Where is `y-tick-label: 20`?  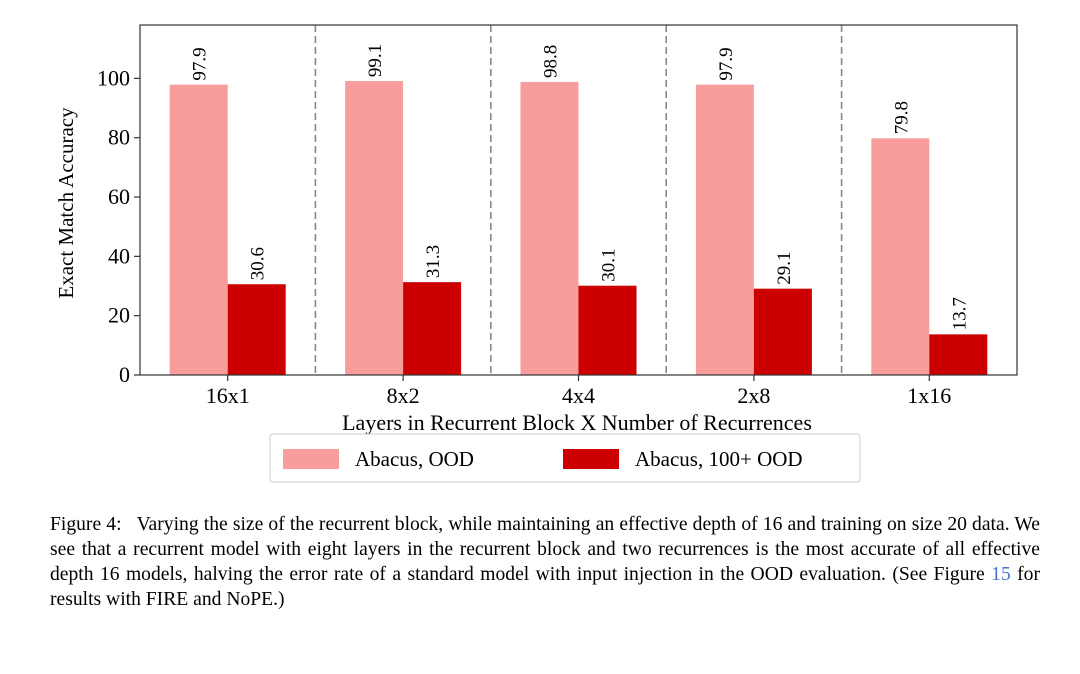
y-tick-label: 20 is located at coordinates (119, 315).